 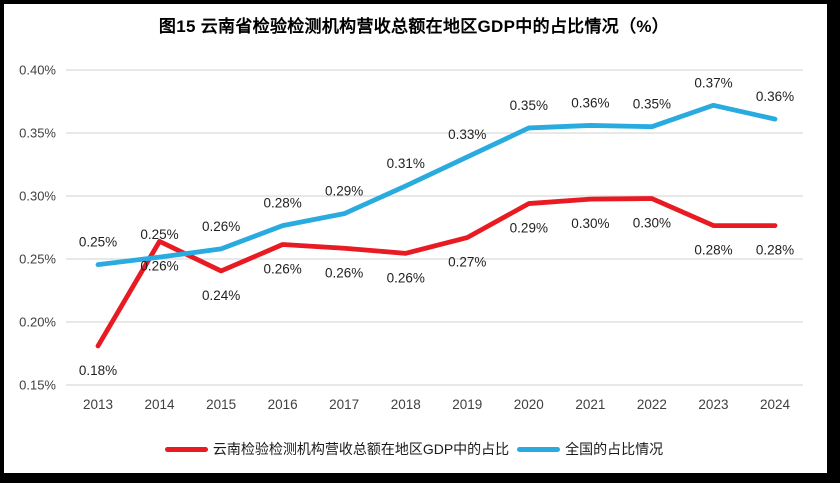 What do you see at coordinates (98, 370) in the screenshot?
I see `data-label: 0.18%` at bounding box center [98, 370].